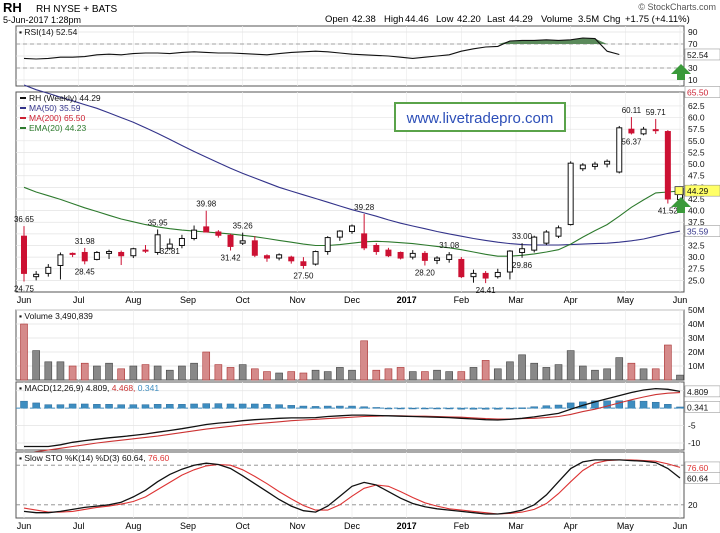 The height and width of the screenshot is (533, 720). I want to click on y-tick-label: 25.0, so click(696, 280).